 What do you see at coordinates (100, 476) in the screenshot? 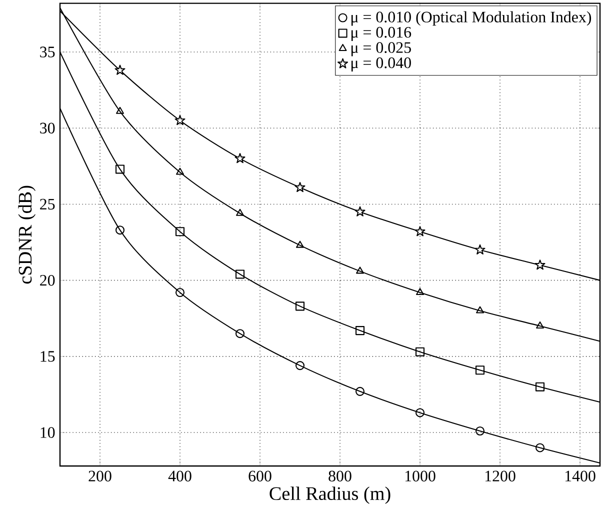
I see `x-tick-label: 200` at bounding box center [100, 476].